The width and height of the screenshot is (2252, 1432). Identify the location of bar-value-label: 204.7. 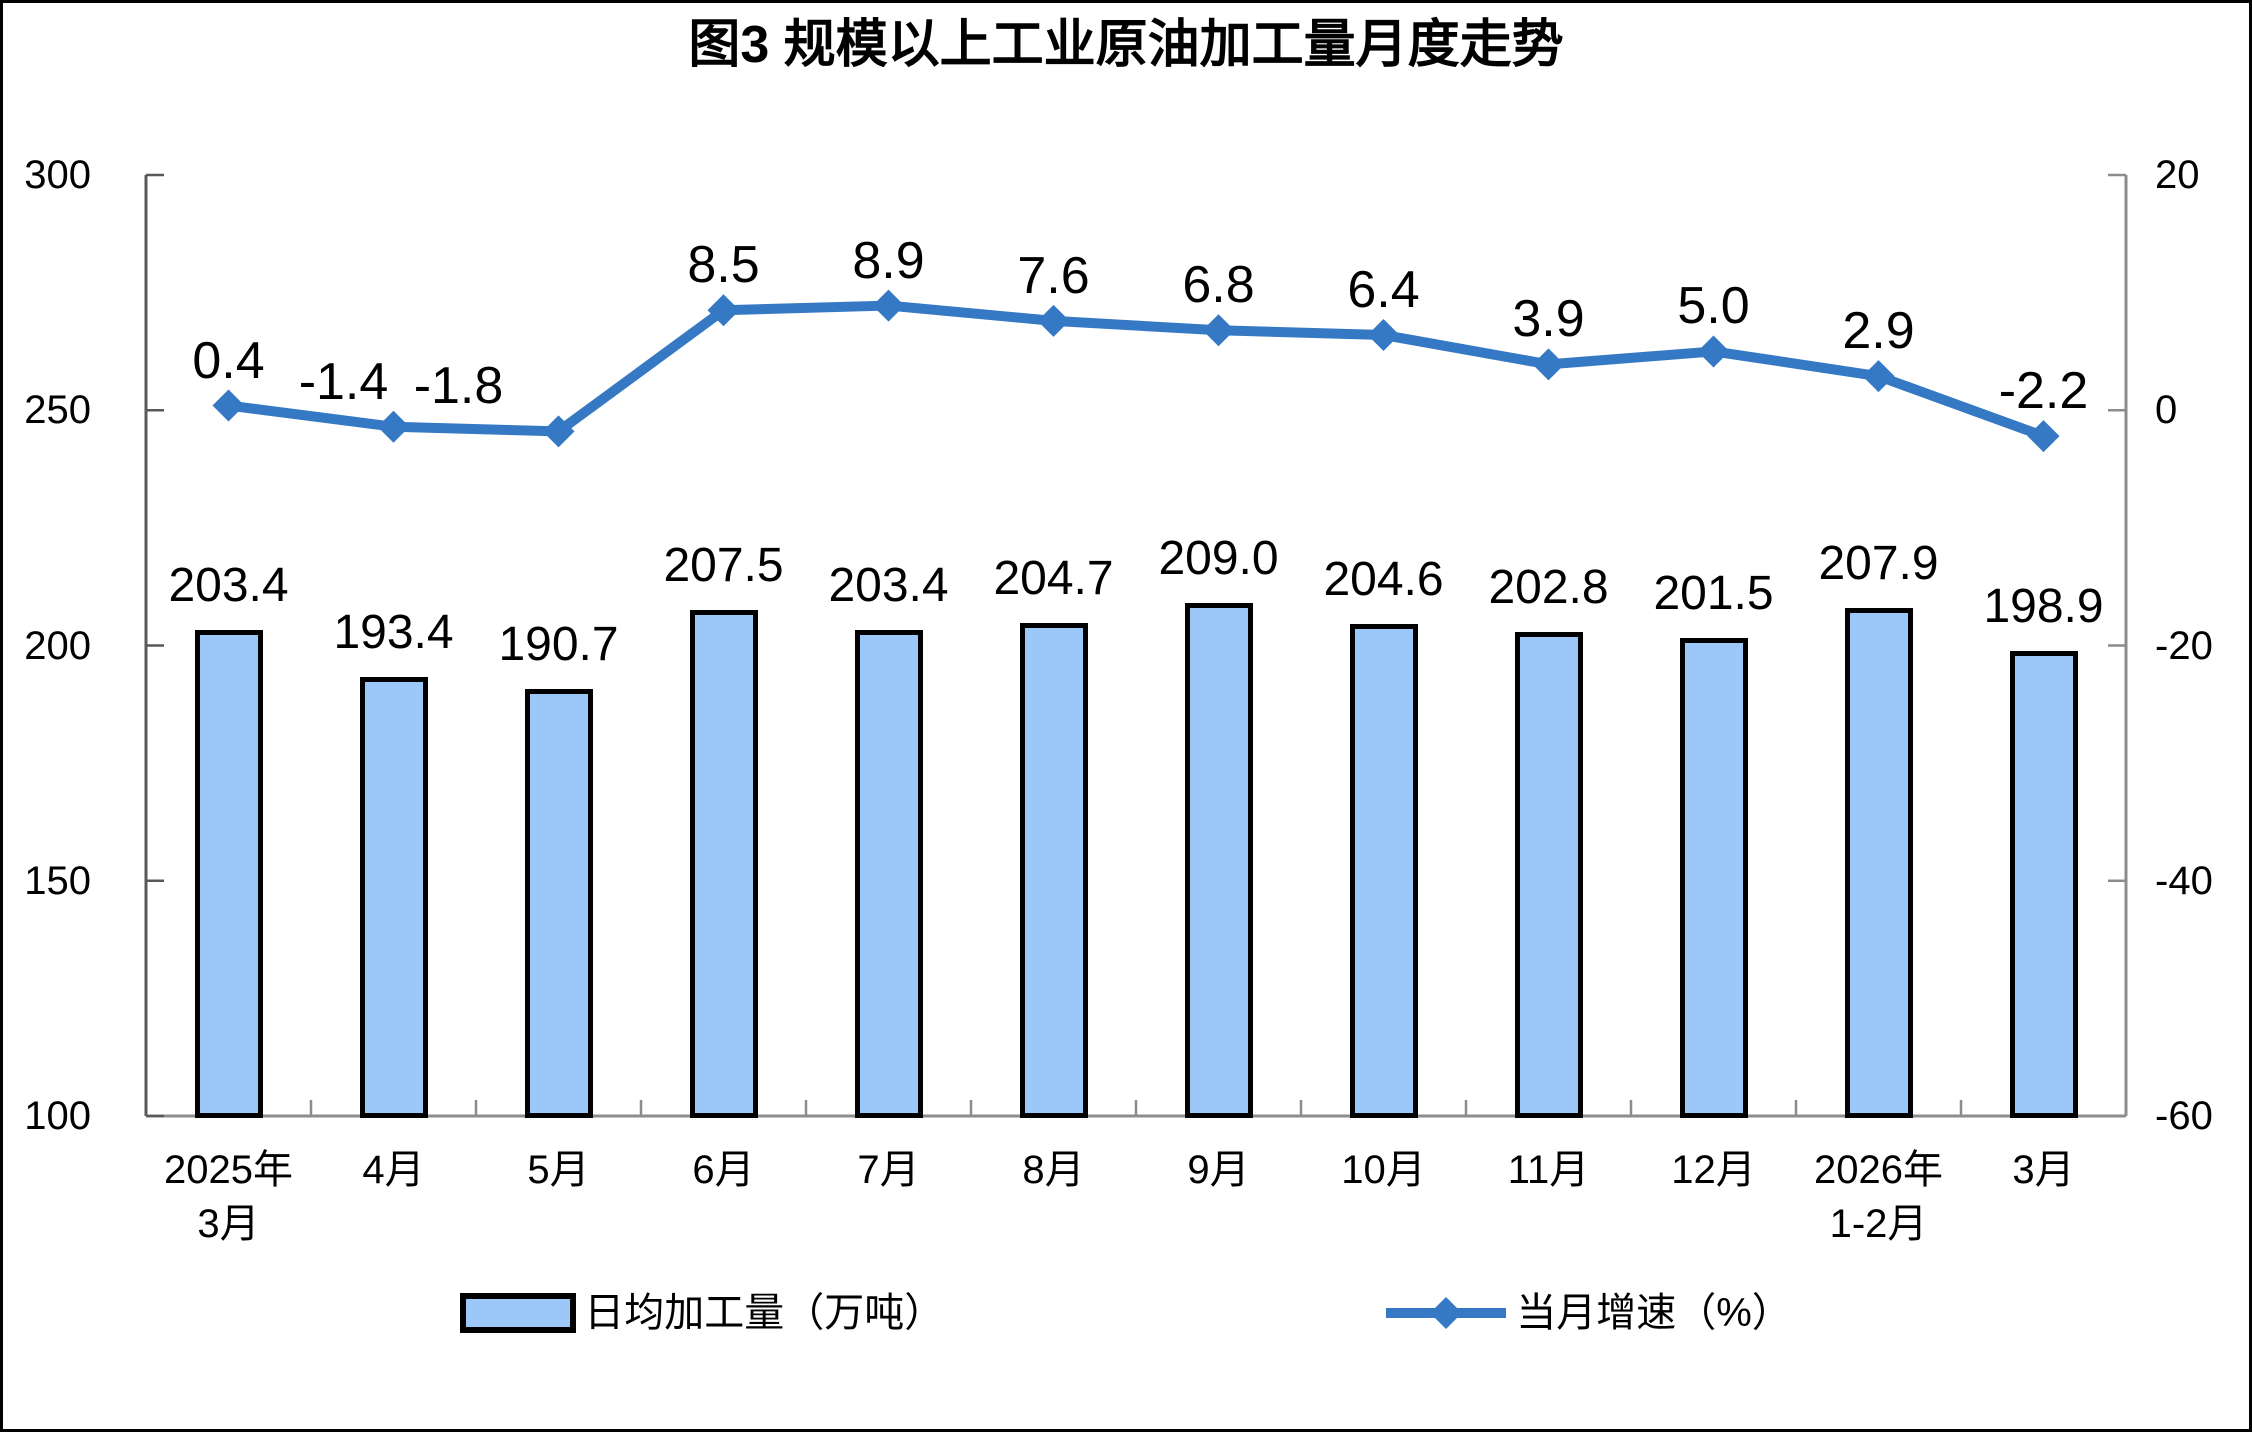
(1053, 579).